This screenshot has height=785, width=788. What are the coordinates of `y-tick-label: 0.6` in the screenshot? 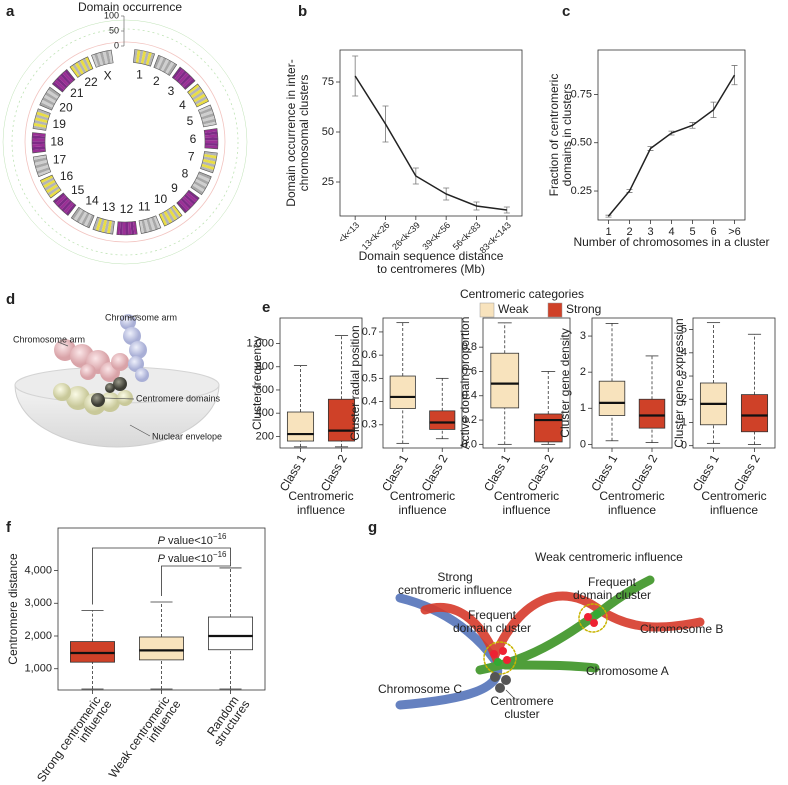 It's located at (369, 355).